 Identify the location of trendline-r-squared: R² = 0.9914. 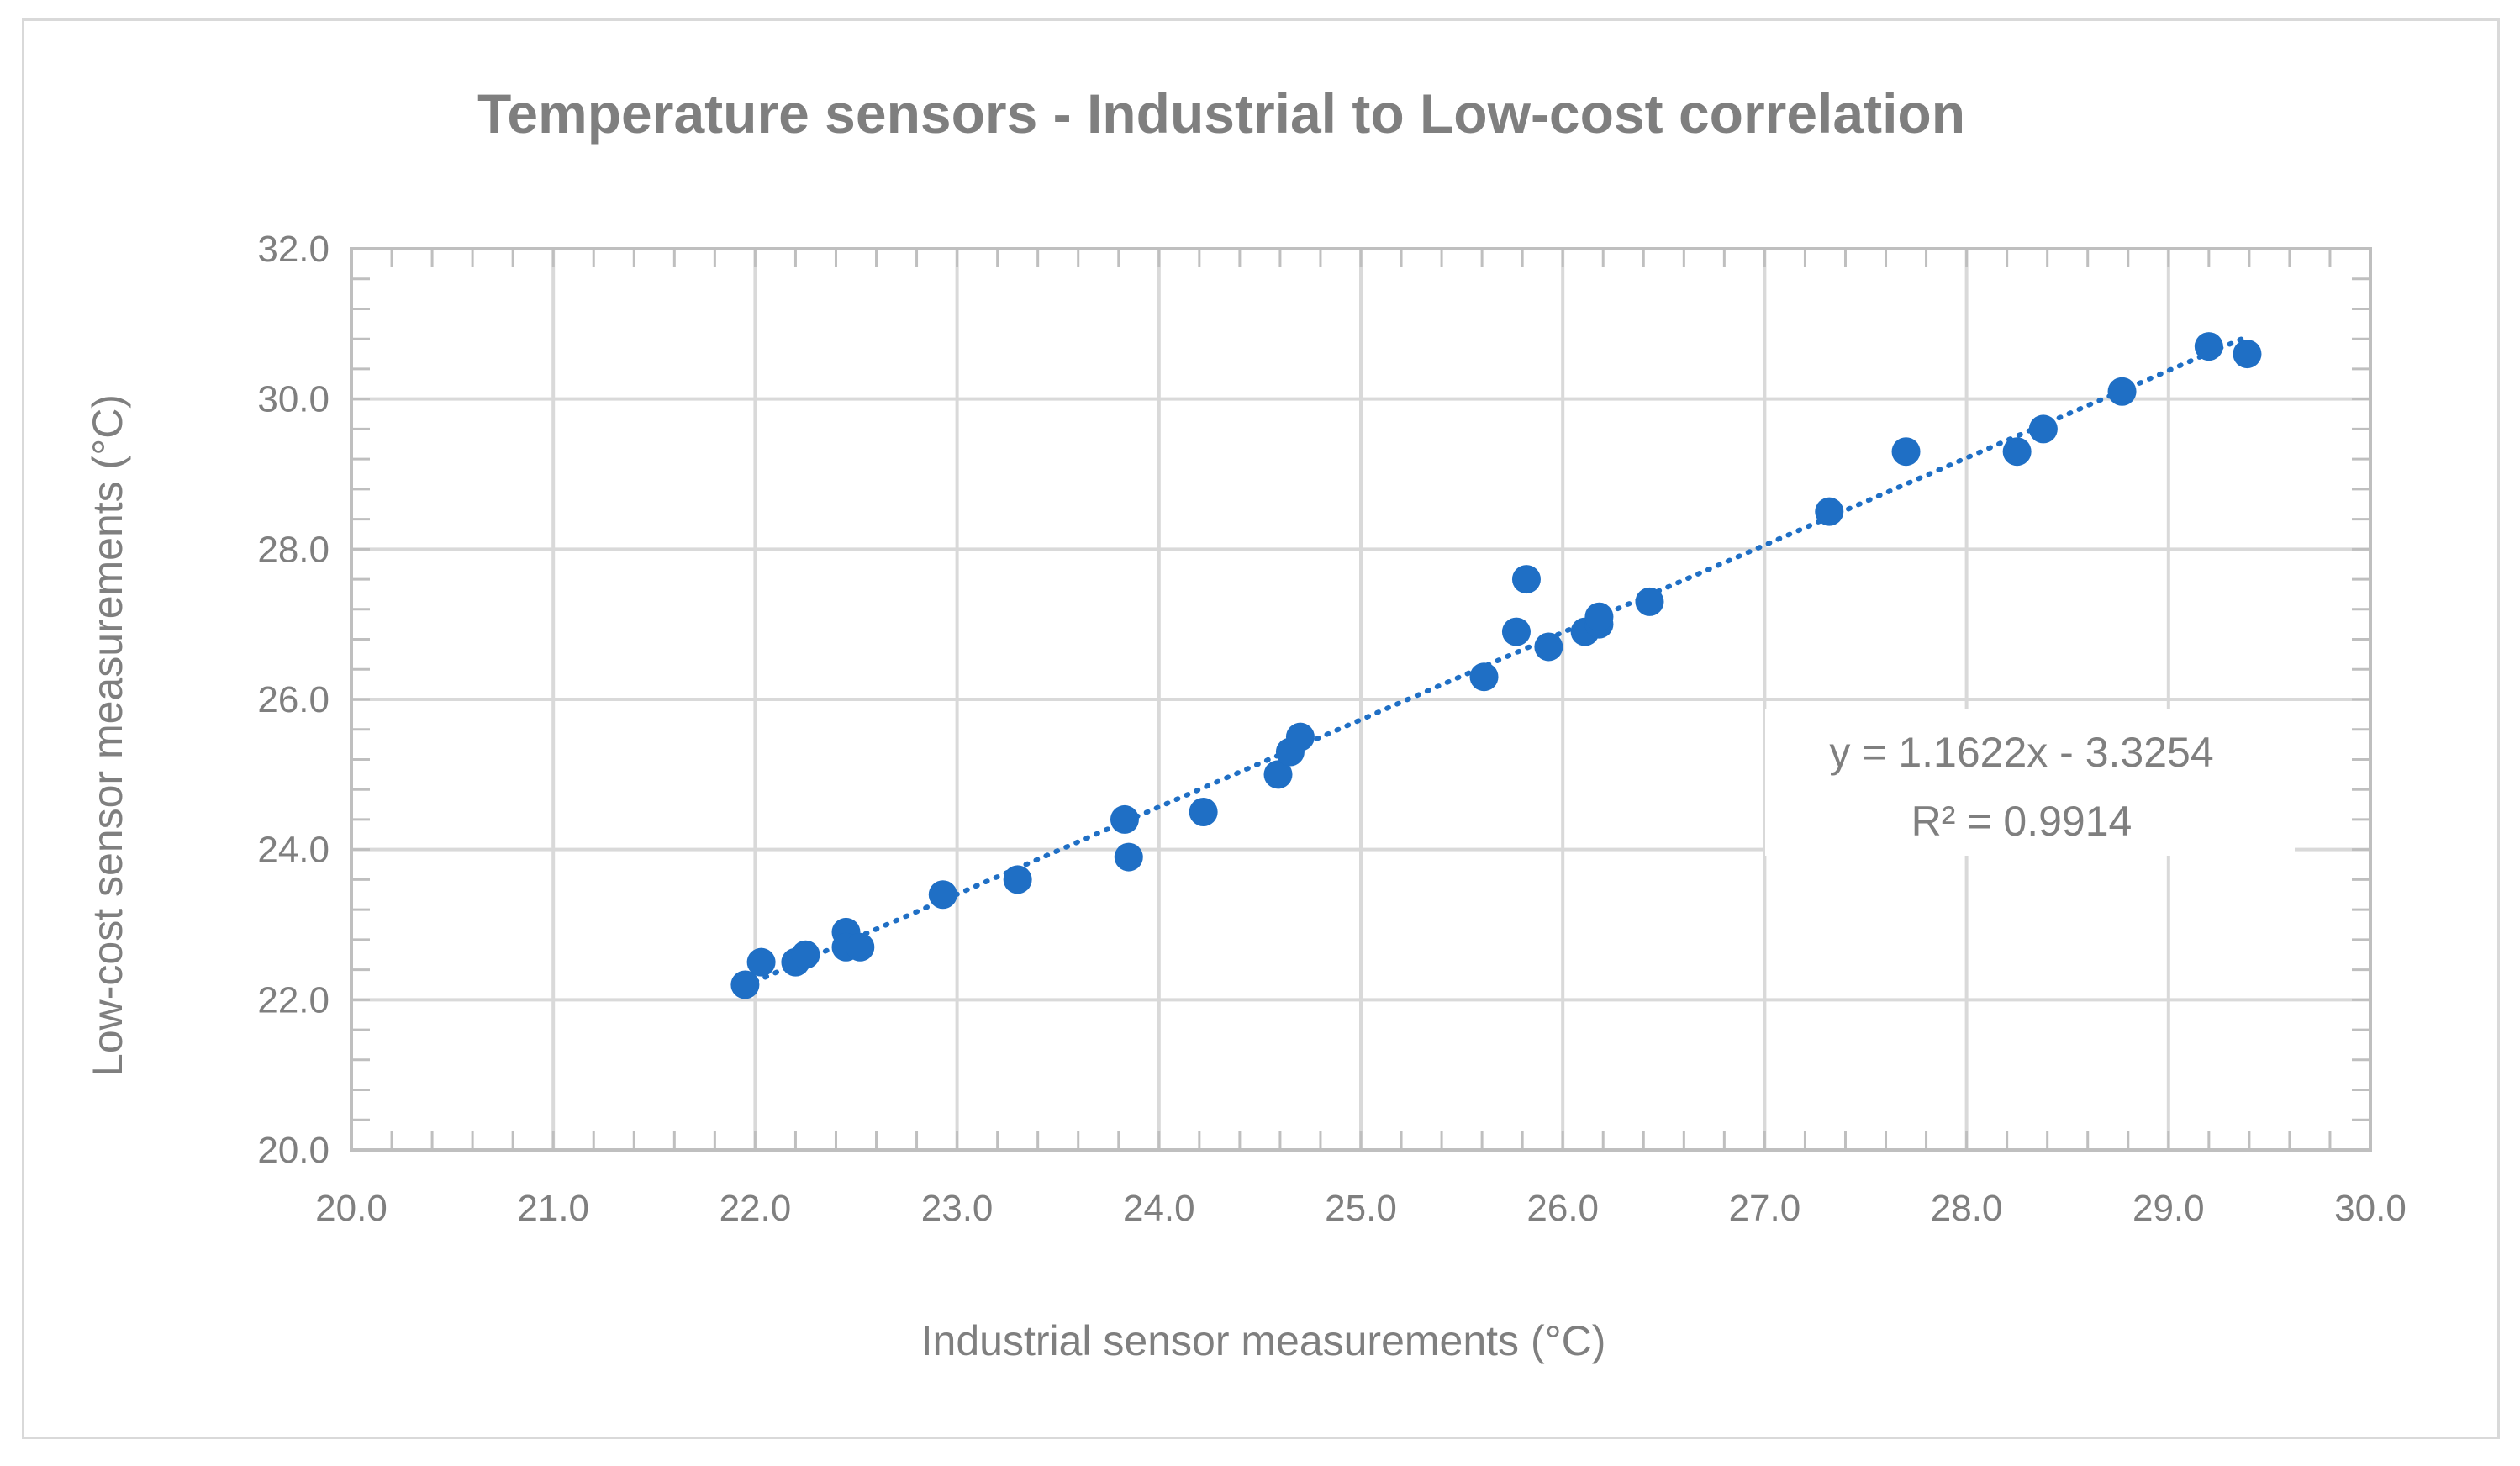
(2022, 821).